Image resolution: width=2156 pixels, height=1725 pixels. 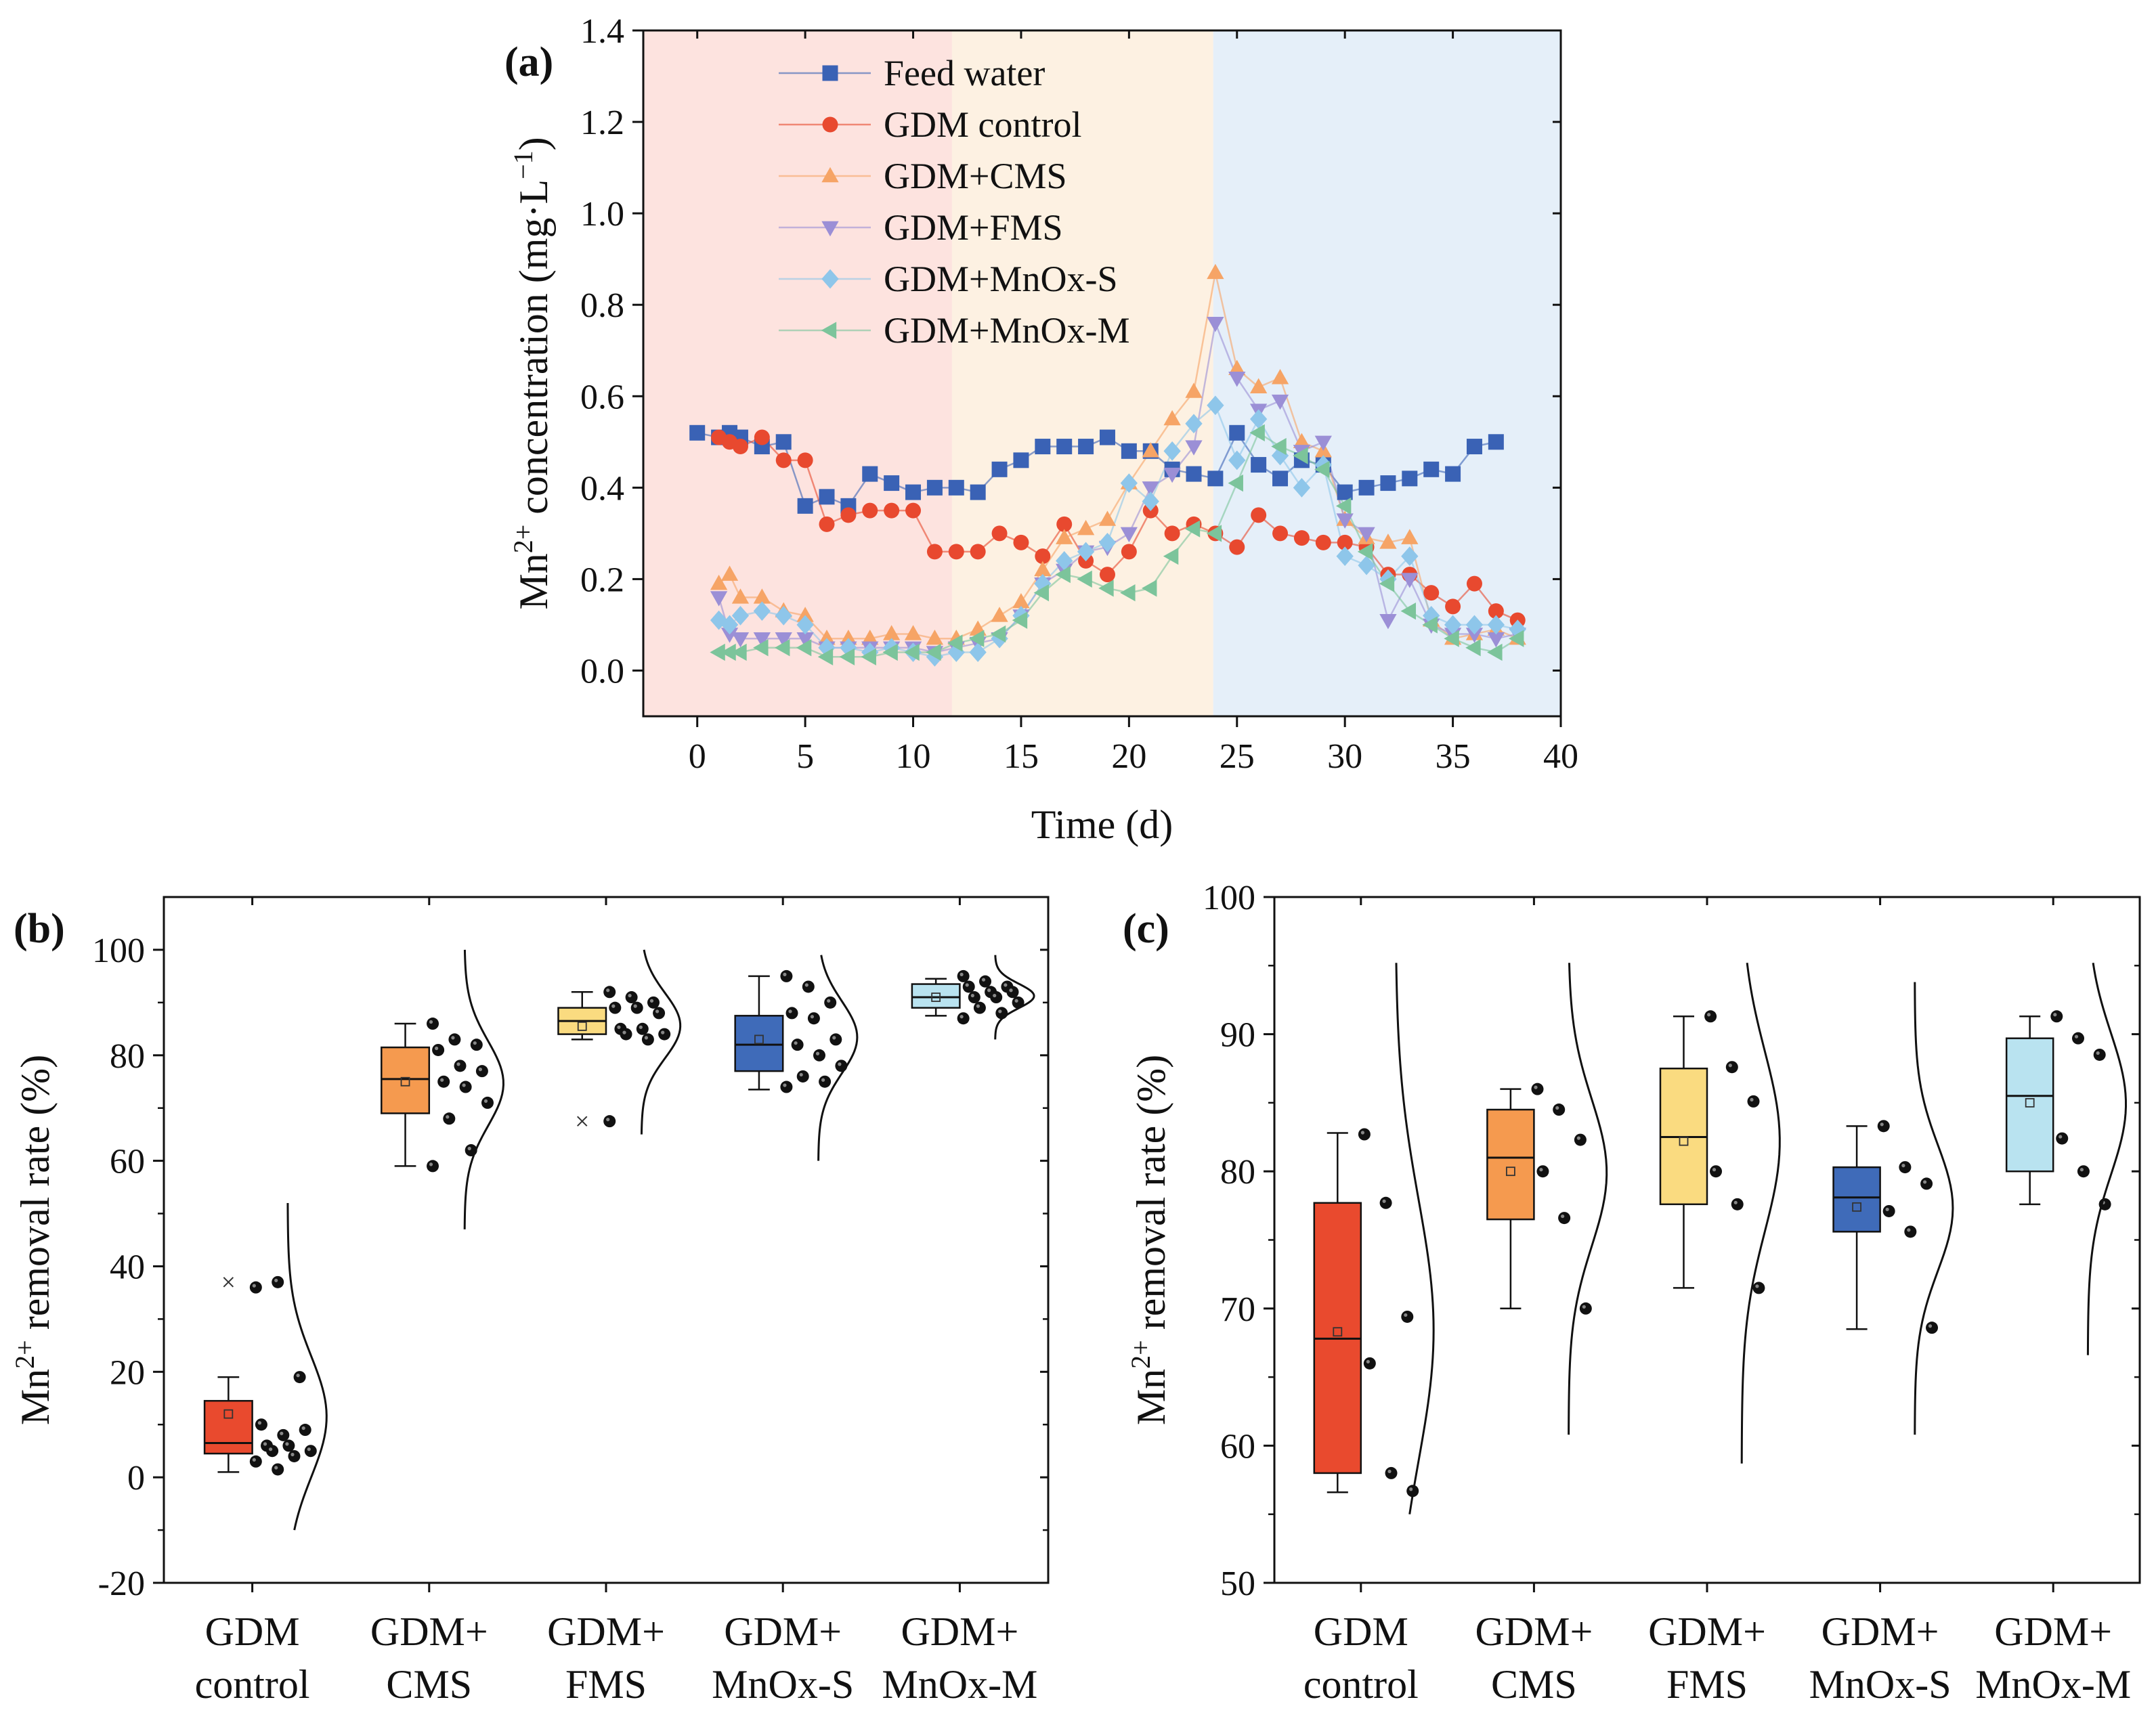 What do you see at coordinates (602, 397) in the screenshot?
I see `y-tick-label: 0.6` at bounding box center [602, 397].